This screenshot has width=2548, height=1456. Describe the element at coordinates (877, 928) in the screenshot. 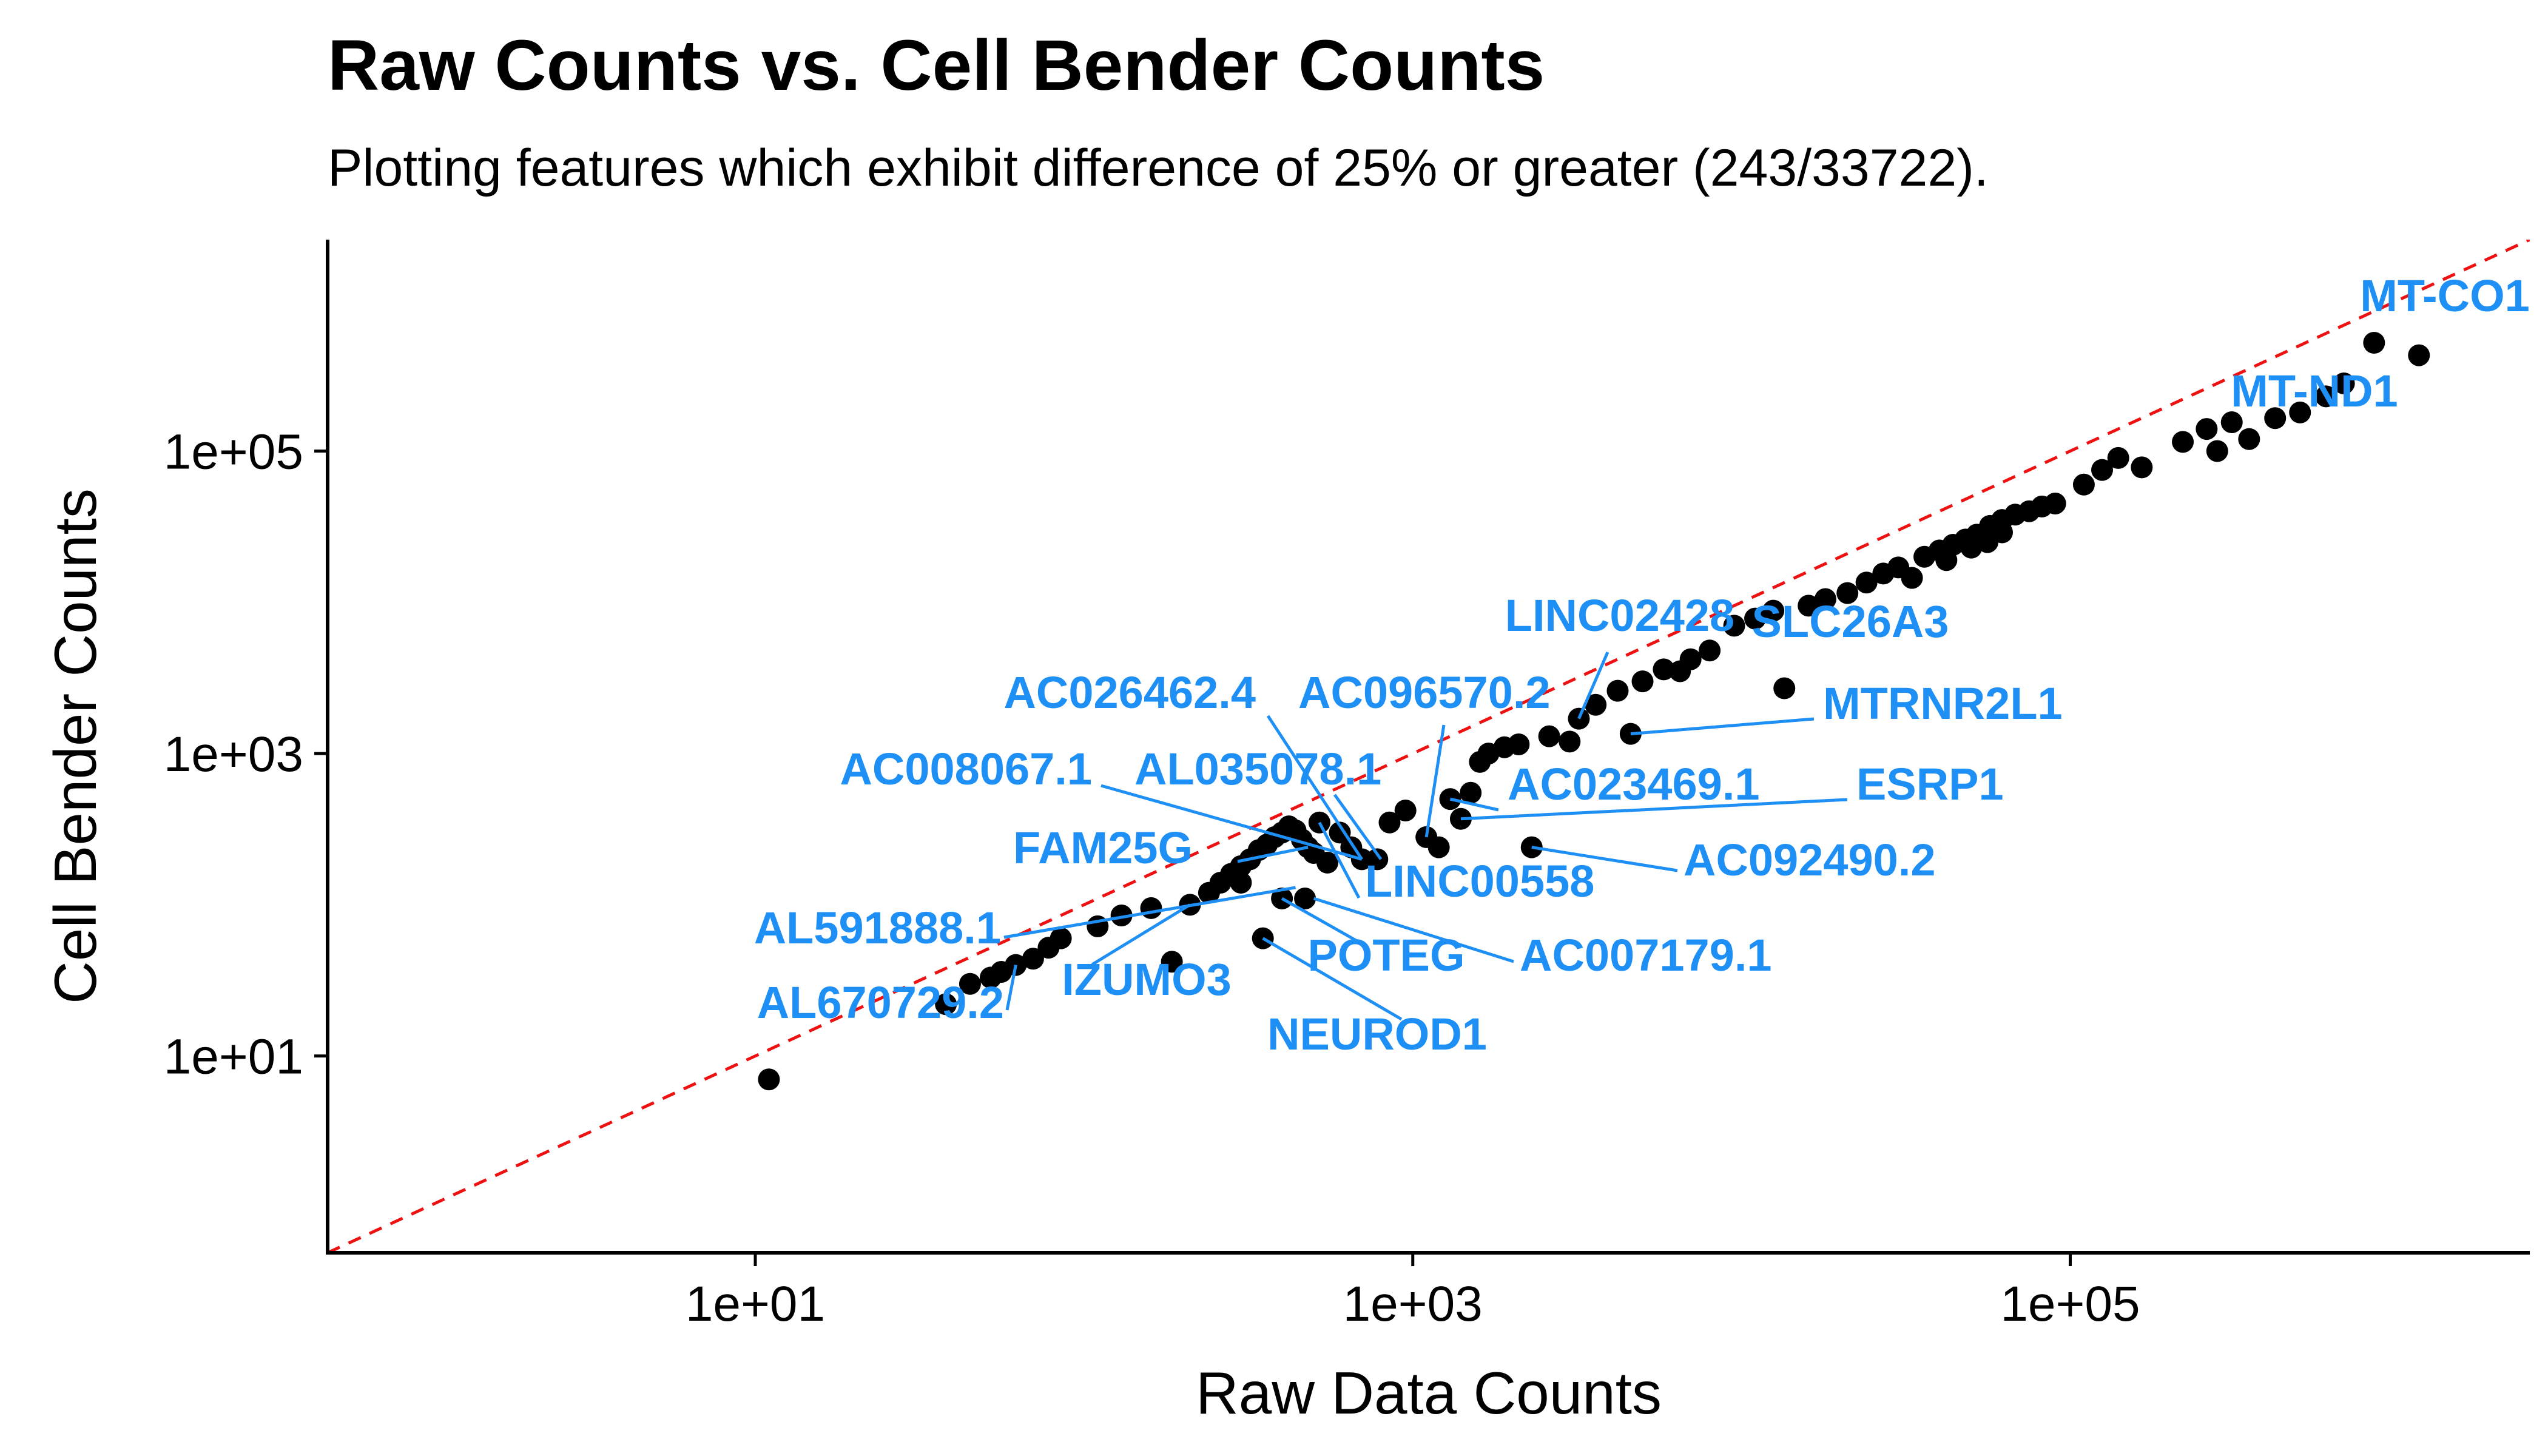

I see `gene-label: AL591888.1` at that location.